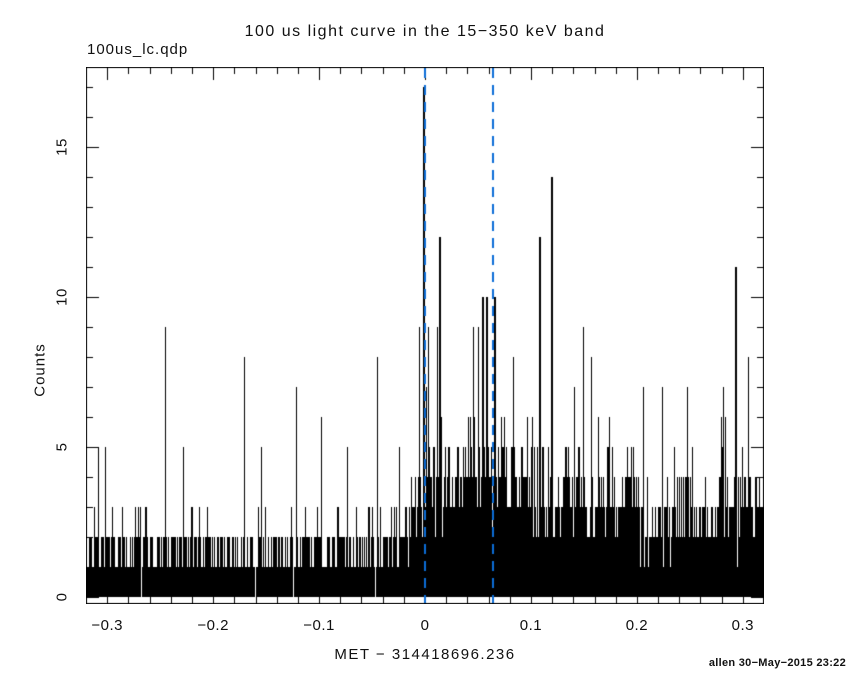 This screenshot has height=680, width=850. I want to click on x-tick-label: −0.3, so click(107, 625).